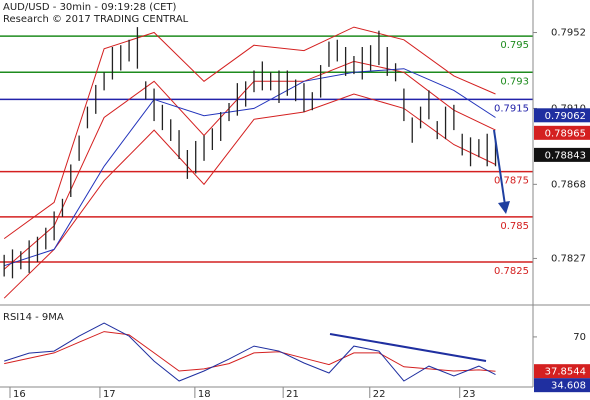 The height and width of the screenshot is (400, 590). What do you see at coordinates (19, 394) in the screenshot?
I see `x-tick-label: 16` at bounding box center [19, 394].